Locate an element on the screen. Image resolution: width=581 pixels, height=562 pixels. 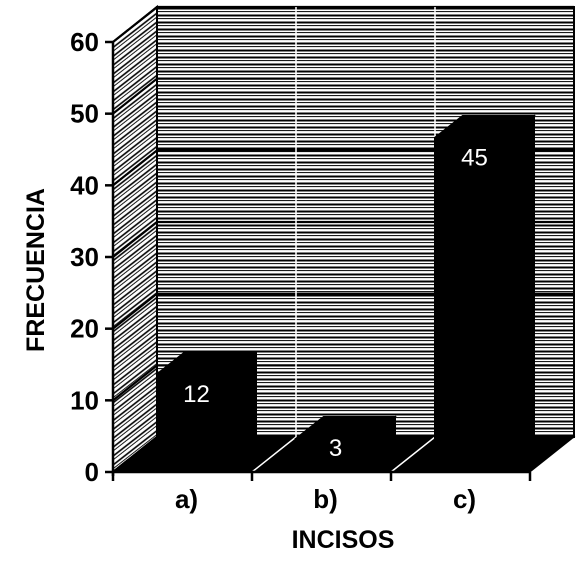
y-tick-label: 20 is located at coordinates (84, 329).